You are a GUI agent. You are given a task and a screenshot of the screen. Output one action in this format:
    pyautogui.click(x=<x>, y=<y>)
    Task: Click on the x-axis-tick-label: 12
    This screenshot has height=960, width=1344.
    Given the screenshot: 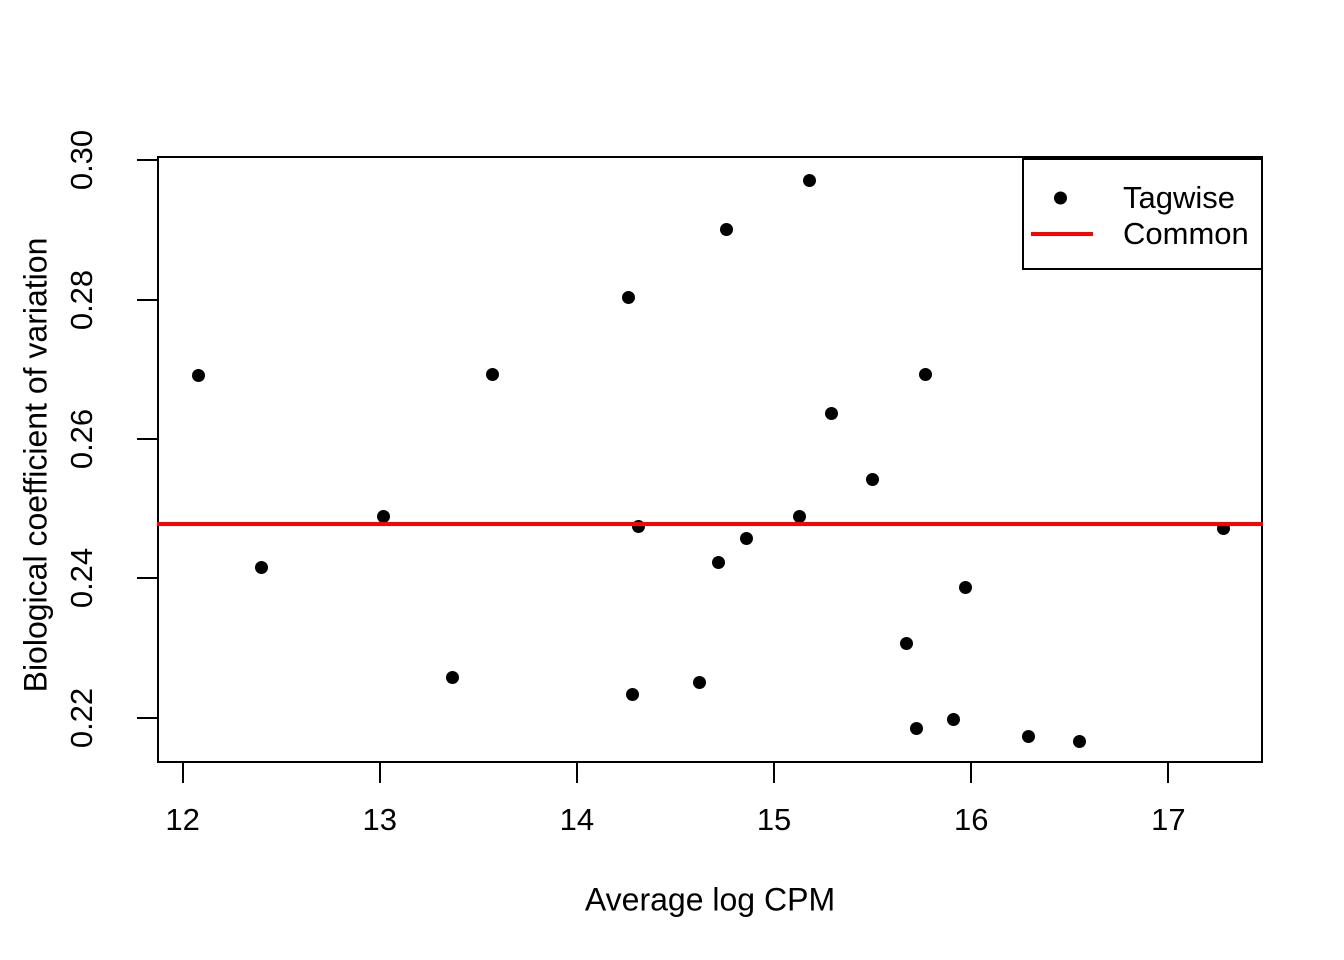 What is the action you would take?
    pyautogui.click(x=182, y=819)
    